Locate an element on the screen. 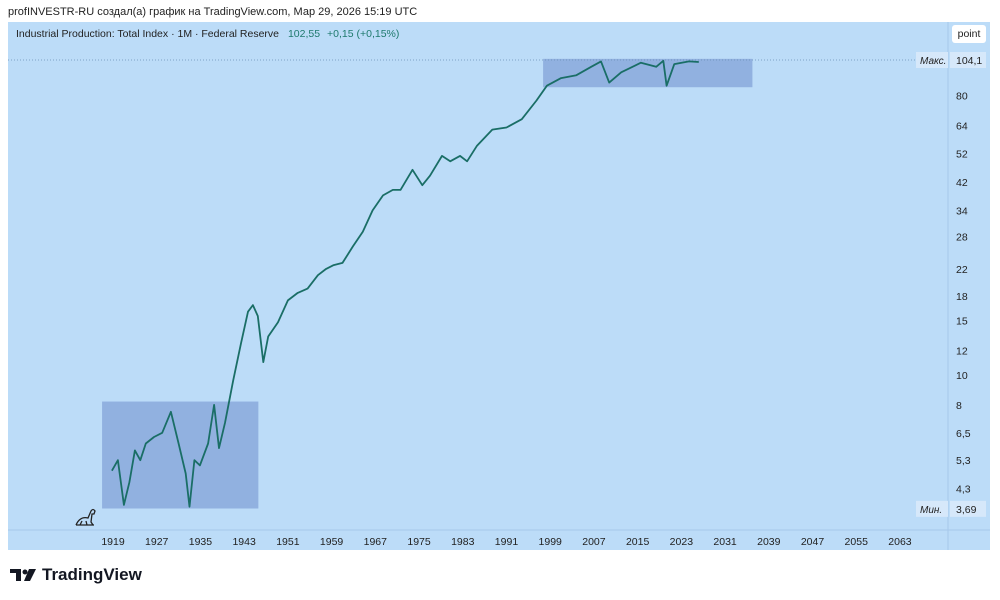 This screenshot has width=1000, height=600. x-tick-label: 2039 is located at coordinates (769, 542).